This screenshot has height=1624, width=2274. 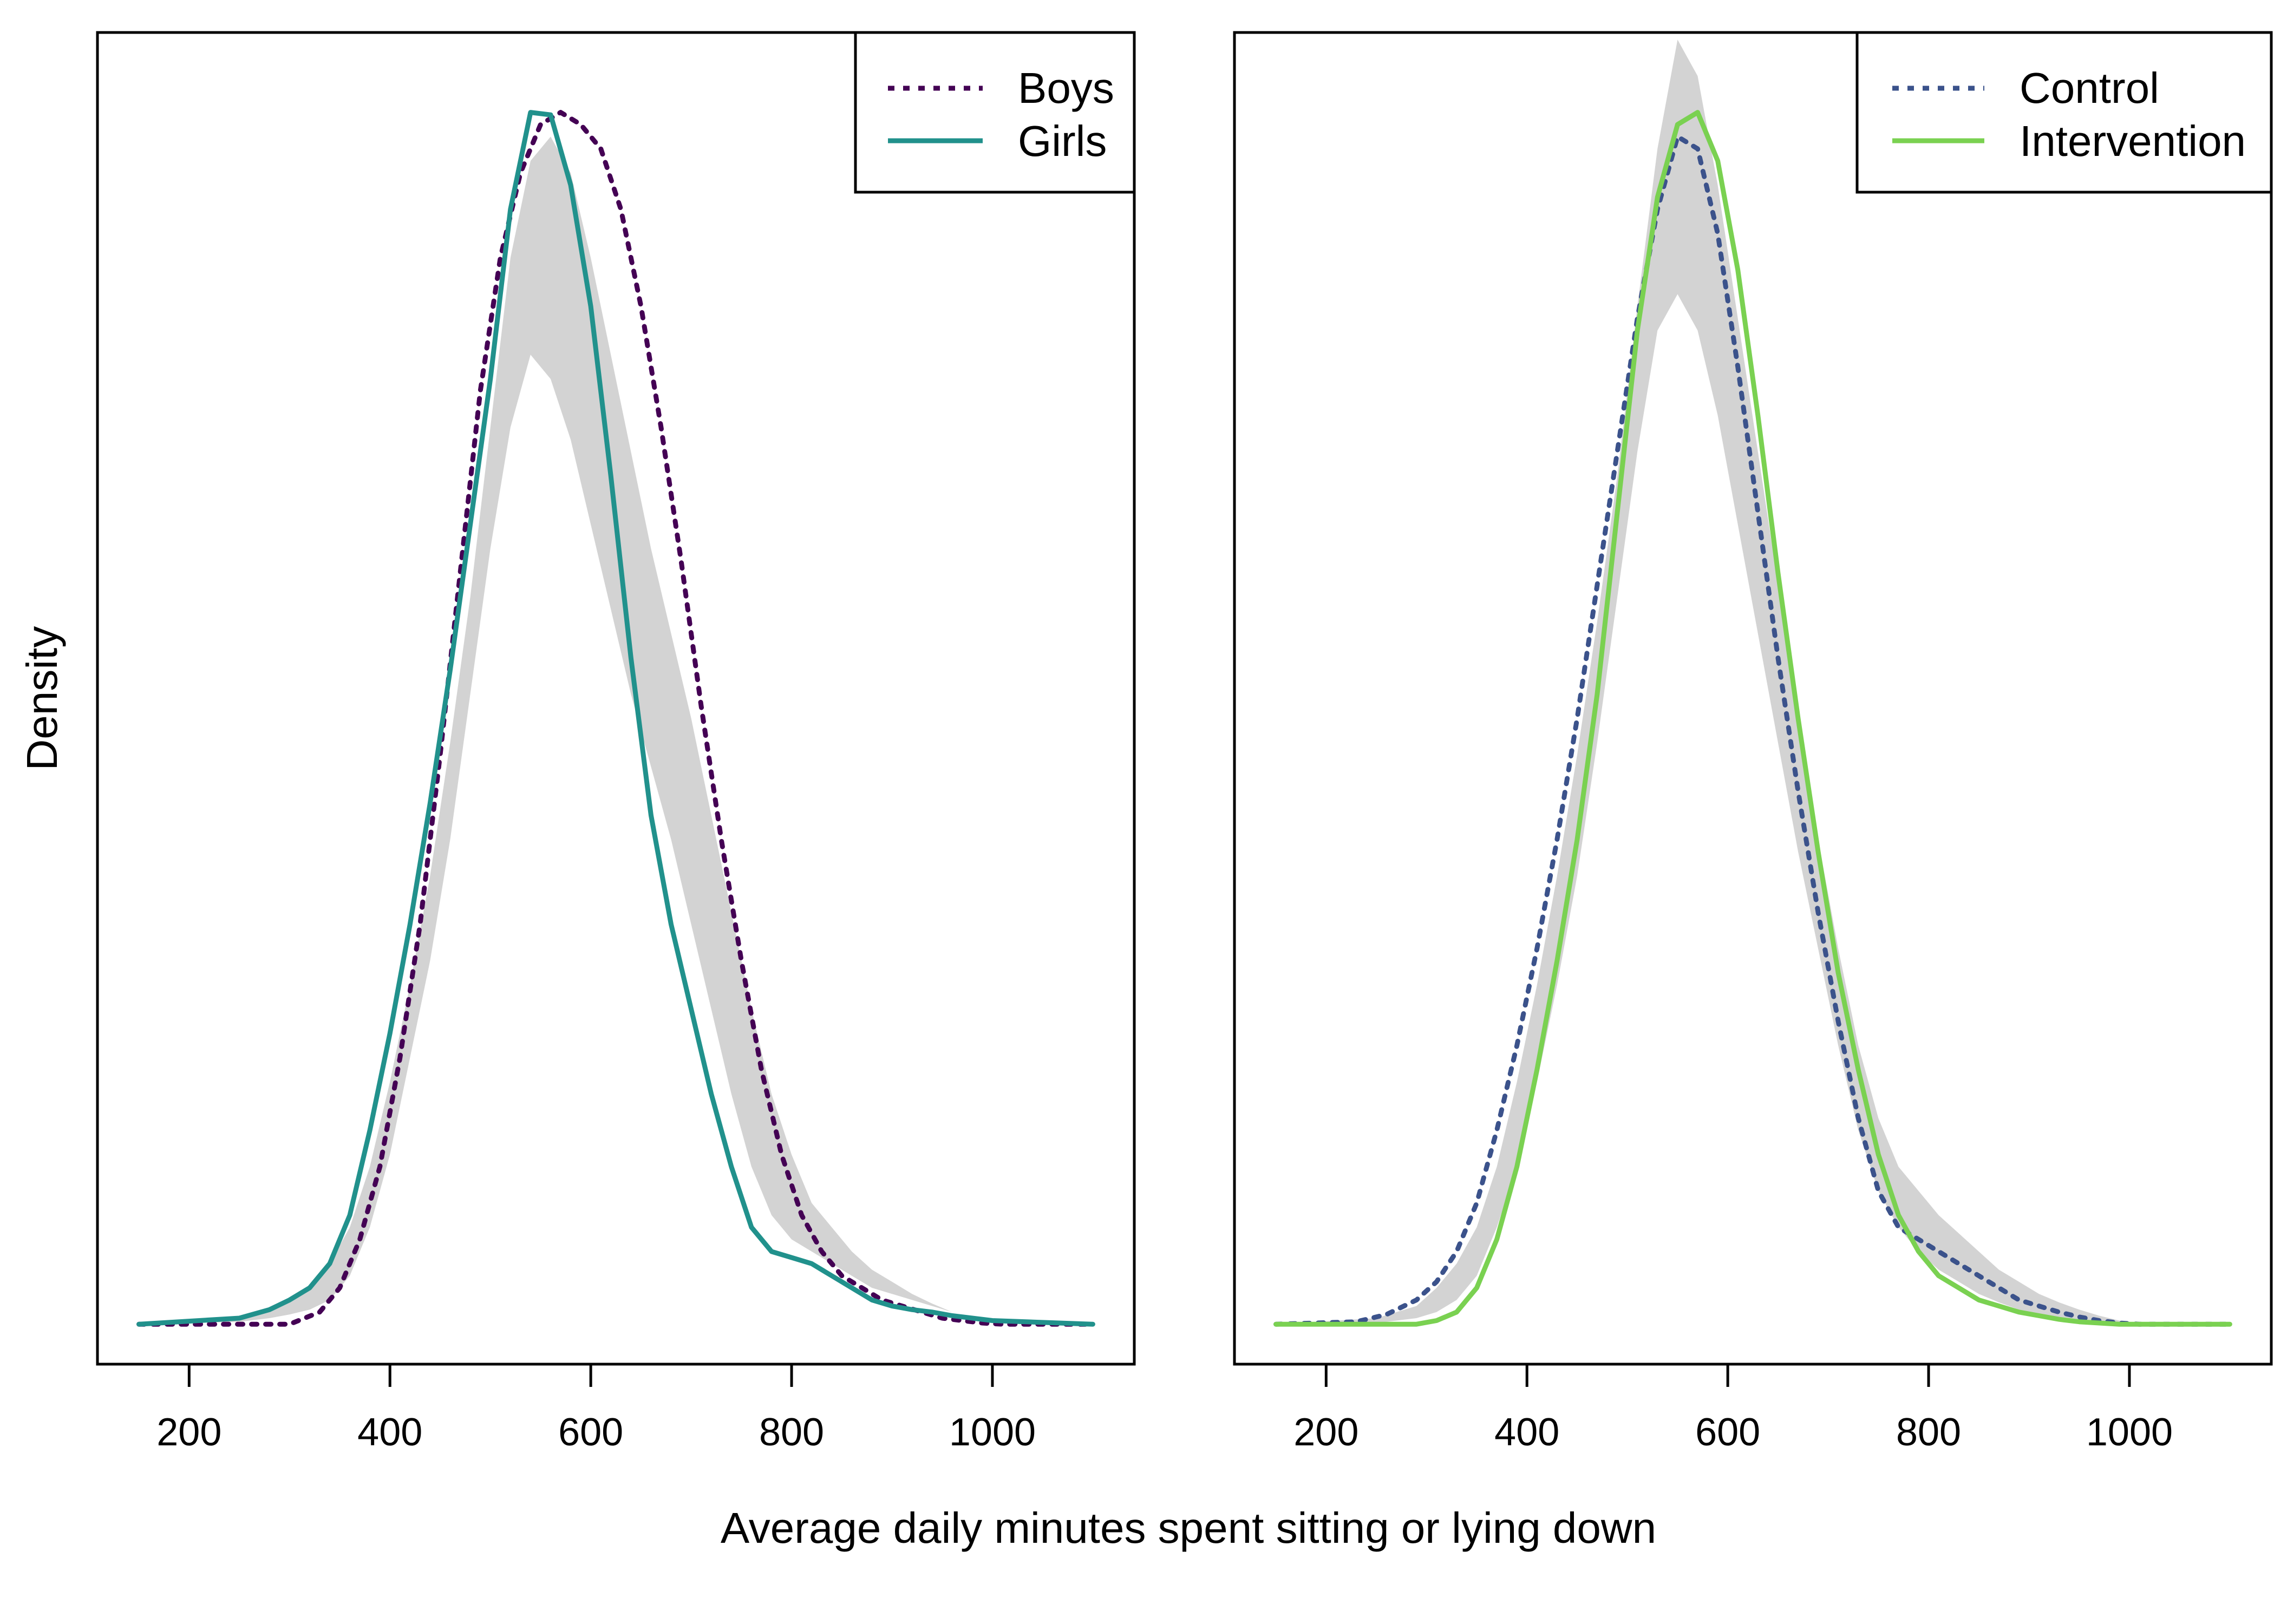 I want to click on left-legend-box, so click(x=995, y=112).